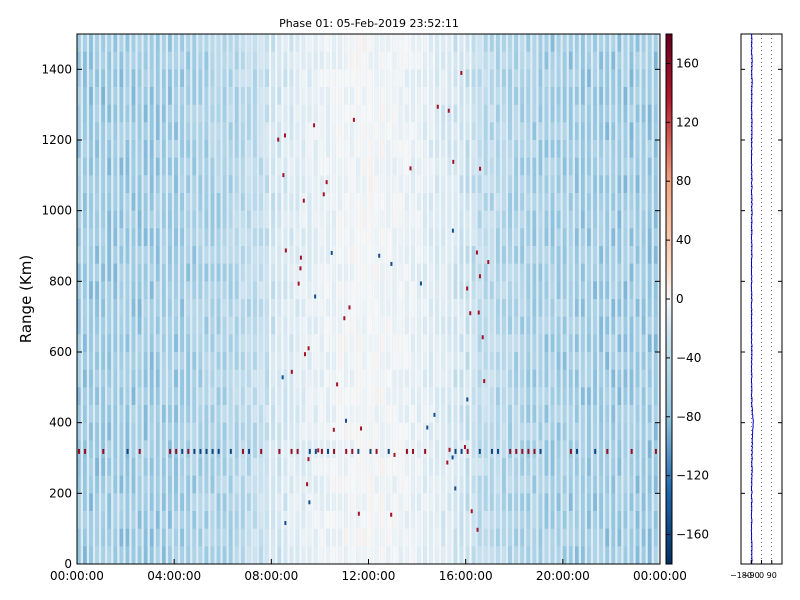 The width and height of the screenshot is (800, 600). What do you see at coordinates (60, 352) in the screenshot?
I see `y-tick-label: 600` at bounding box center [60, 352].